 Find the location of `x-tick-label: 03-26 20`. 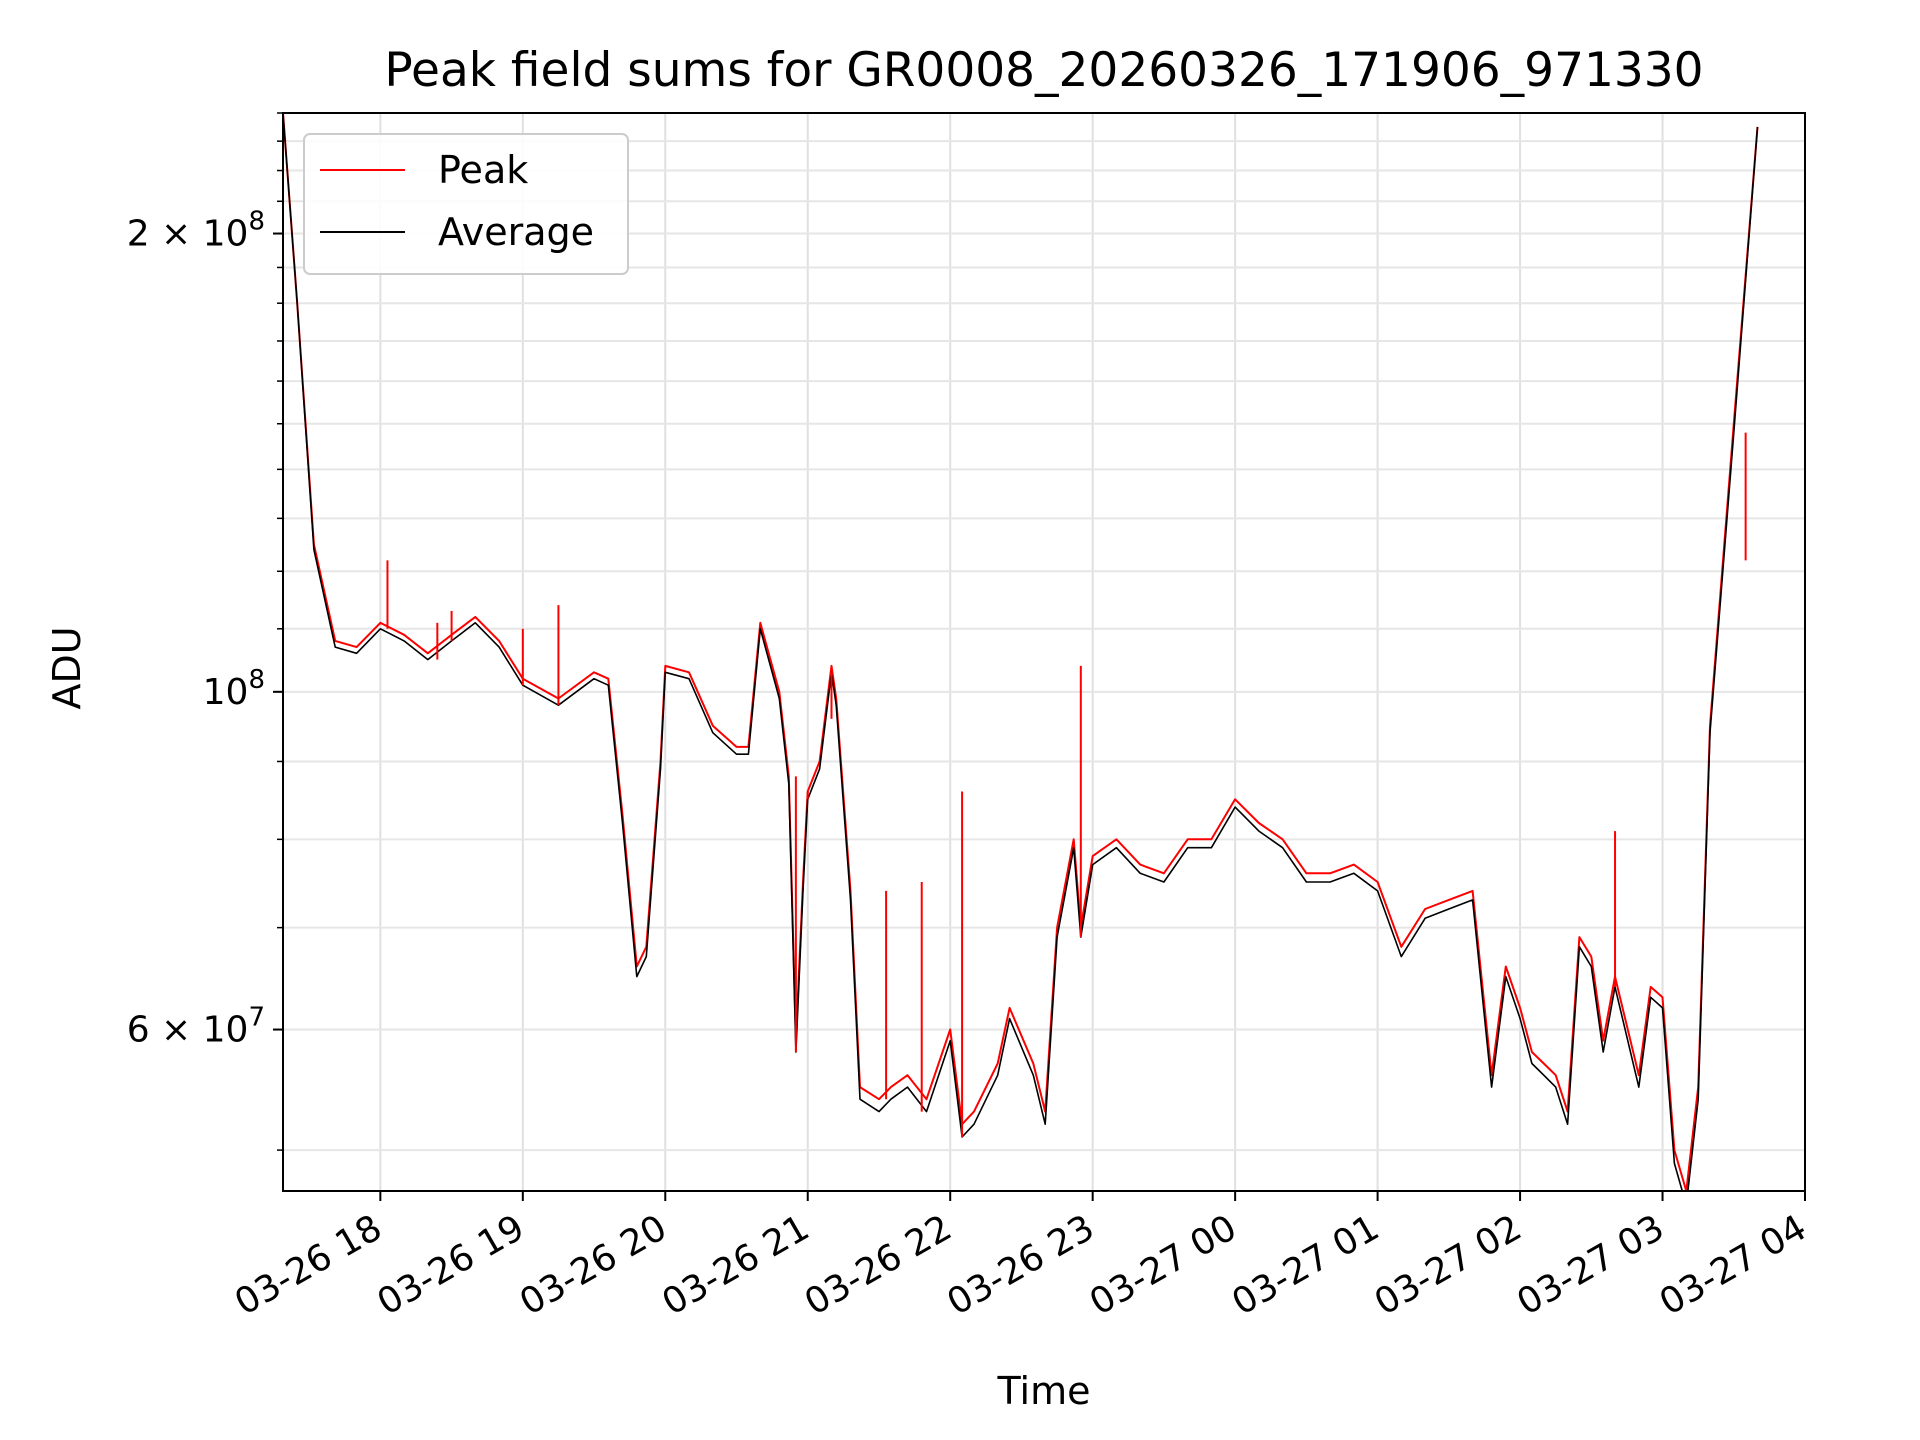

x-tick-label: 03-26 20 is located at coordinates (593, 1265).